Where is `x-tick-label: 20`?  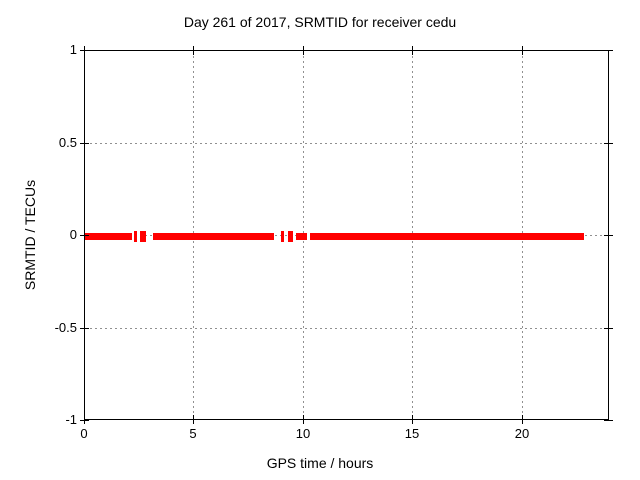
x-tick-label: 20 is located at coordinates (522, 433).